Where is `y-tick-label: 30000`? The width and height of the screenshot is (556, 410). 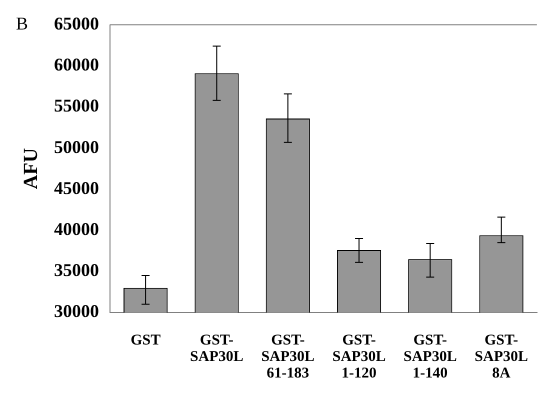
y-tick-label: 30000 is located at coordinates (76, 311).